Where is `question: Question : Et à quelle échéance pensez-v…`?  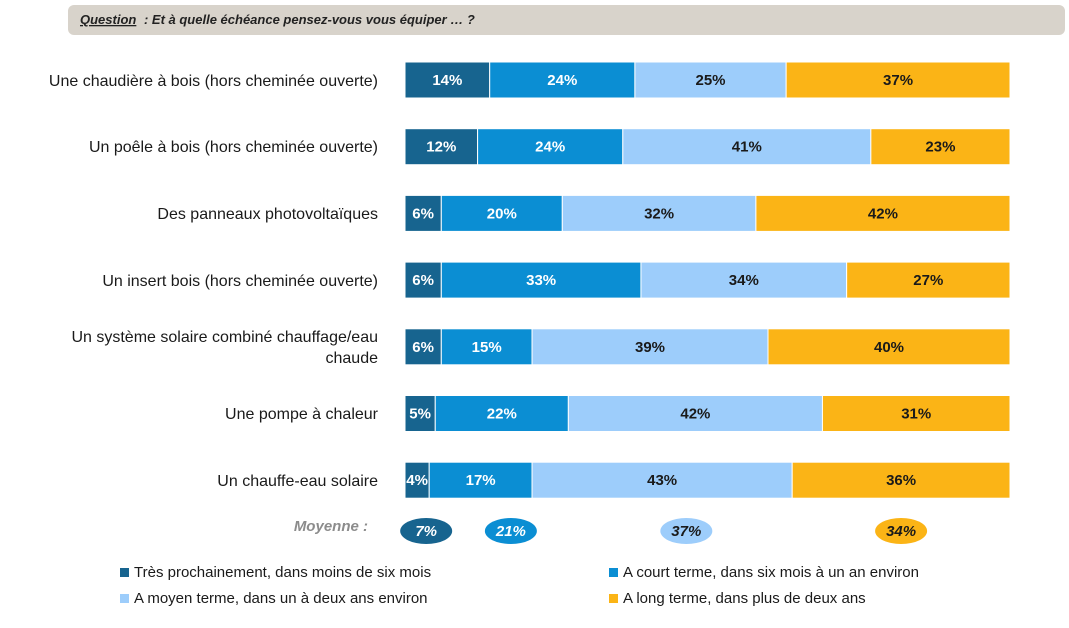
question: Question : Et à quelle échéance pensez-v… is located at coordinates (277, 19).